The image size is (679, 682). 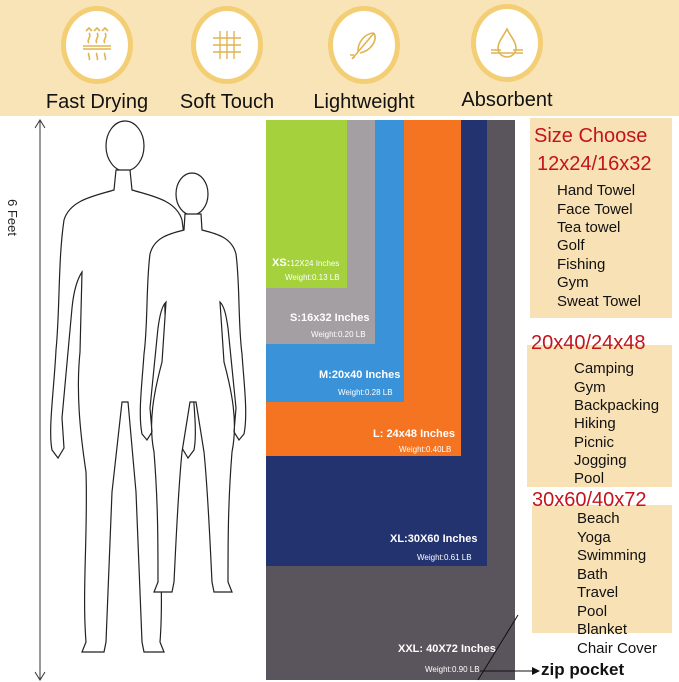 I want to click on size-label: XL:30X60 Inches, so click(x=434, y=539).